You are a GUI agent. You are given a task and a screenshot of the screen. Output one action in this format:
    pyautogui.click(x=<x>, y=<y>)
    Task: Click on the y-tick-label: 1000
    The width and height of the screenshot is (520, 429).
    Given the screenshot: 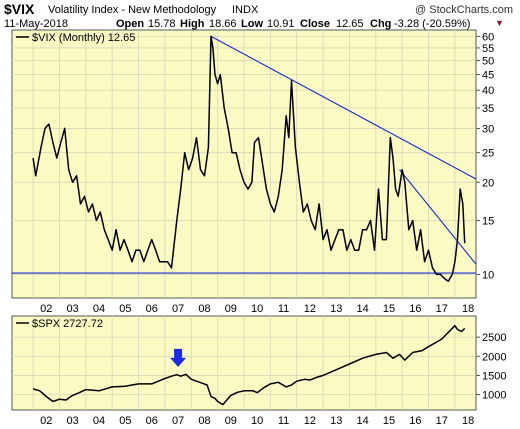 What is the action you would take?
    pyautogui.click(x=494, y=396)
    